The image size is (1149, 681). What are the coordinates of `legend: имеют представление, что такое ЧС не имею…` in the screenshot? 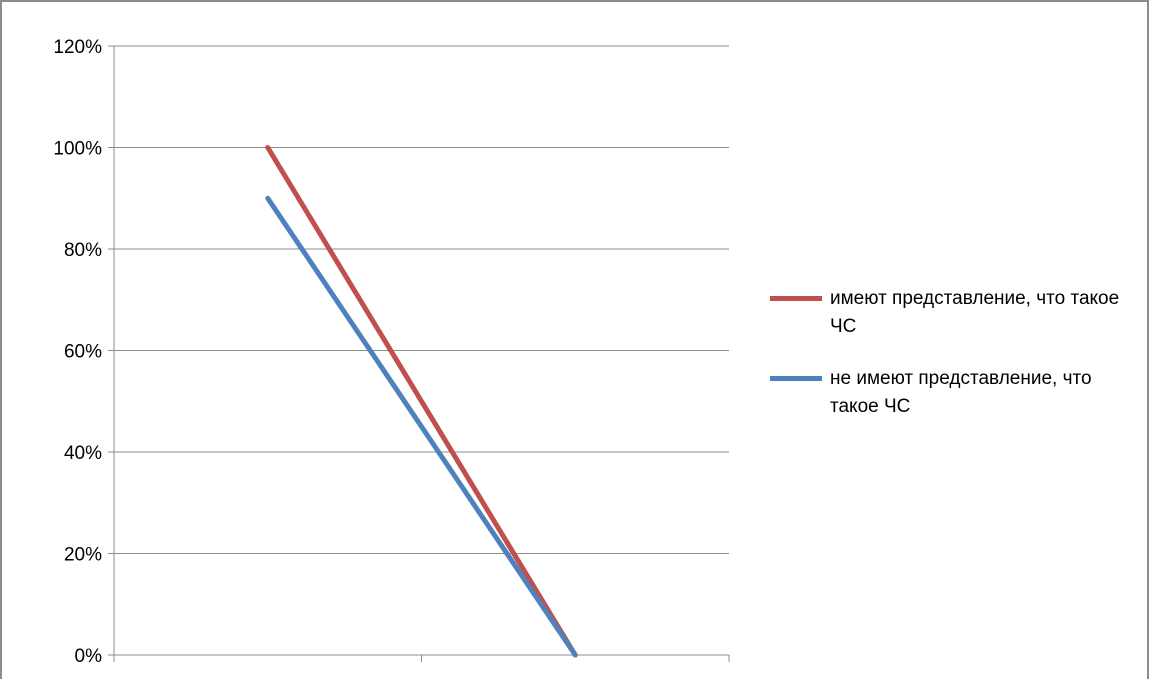 It's located at (957, 365).